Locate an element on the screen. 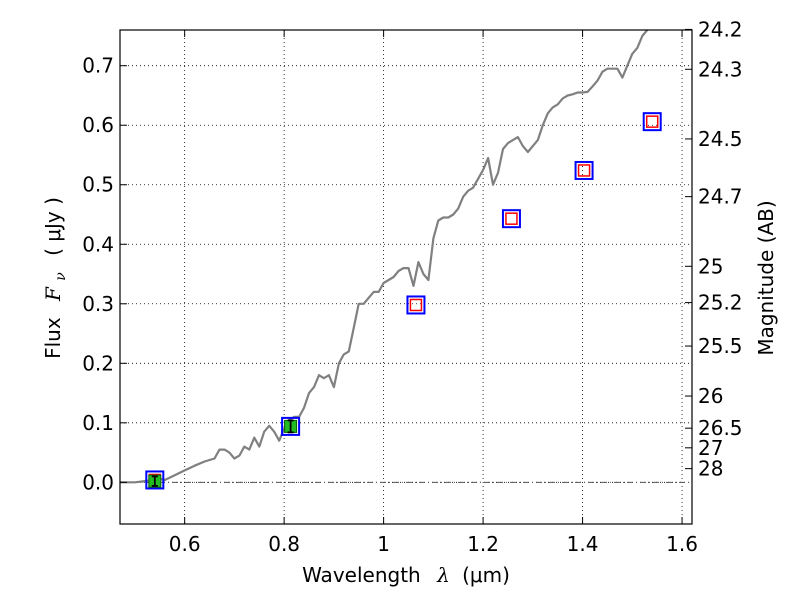 Image resolution: width=800 pixels, height=600 pixels. magnitude-tick-label: 25.2 is located at coordinates (720, 303).